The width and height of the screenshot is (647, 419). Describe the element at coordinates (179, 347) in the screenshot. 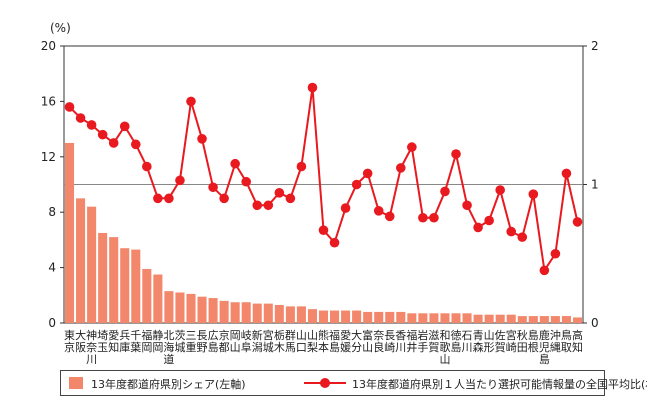

I see `category-label: 城` at that location.